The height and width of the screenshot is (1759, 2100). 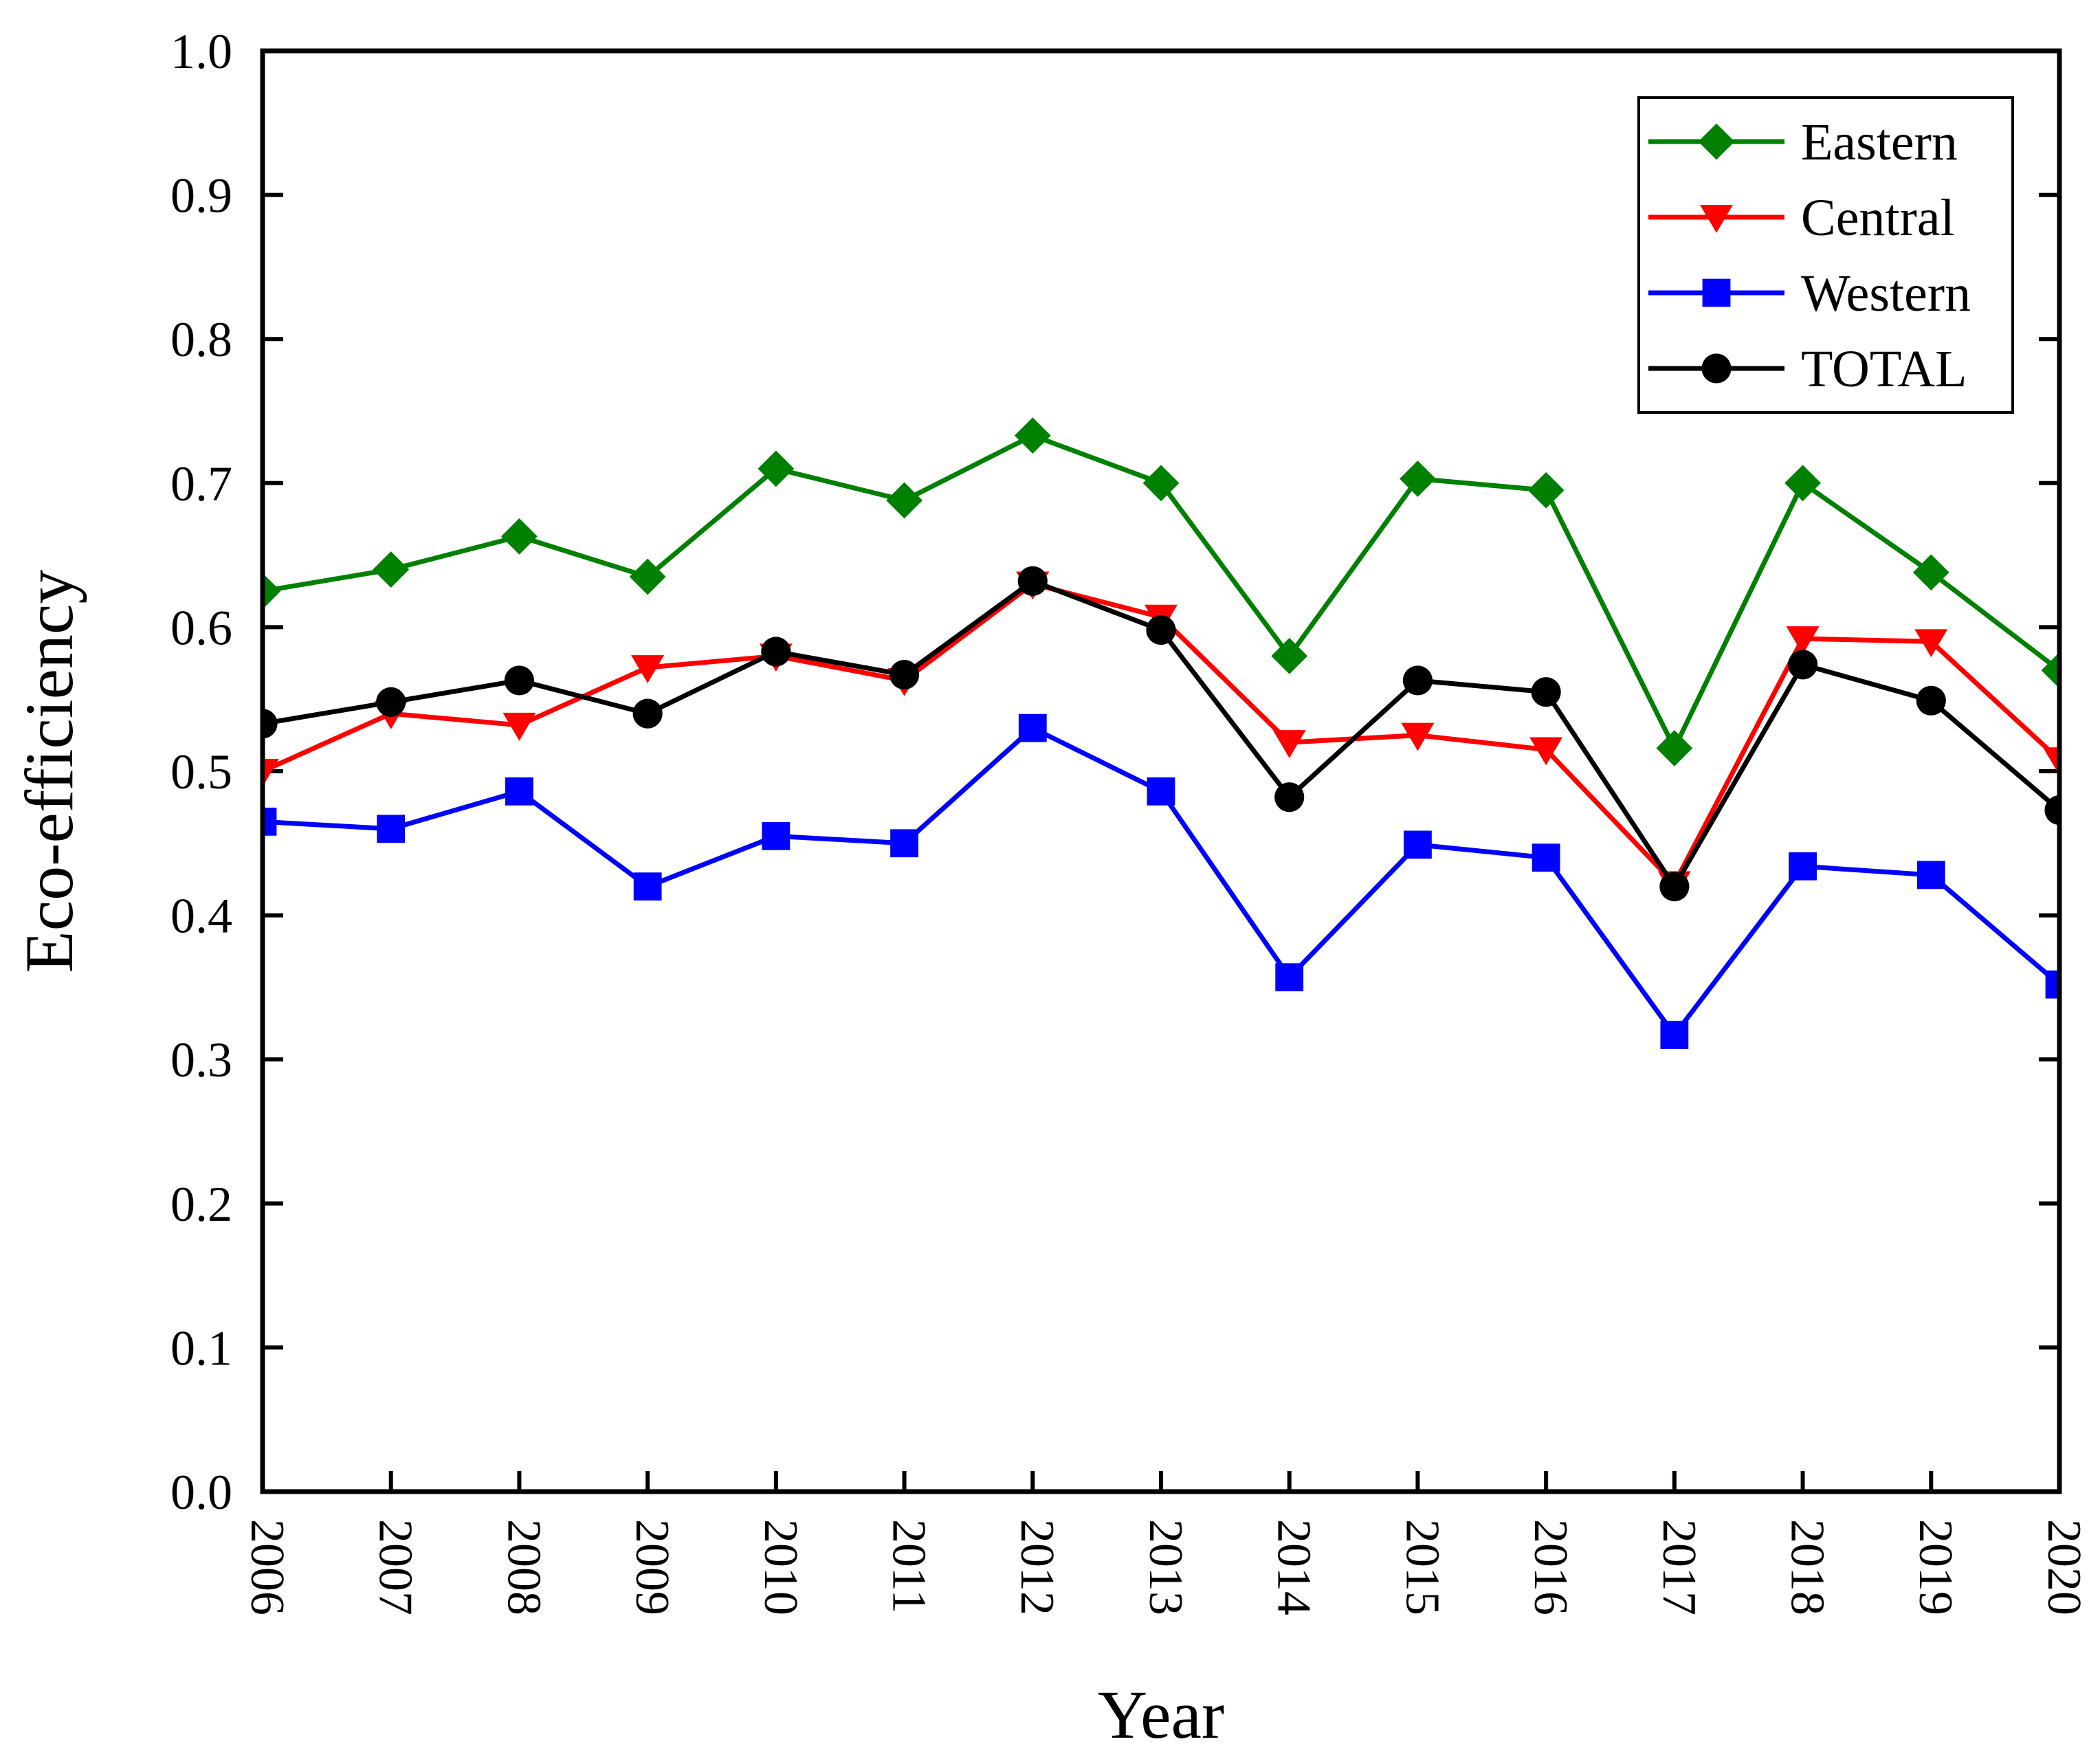 What do you see at coordinates (201, 1204) in the screenshot?
I see `y-tick-label: 0.2` at bounding box center [201, 1204].